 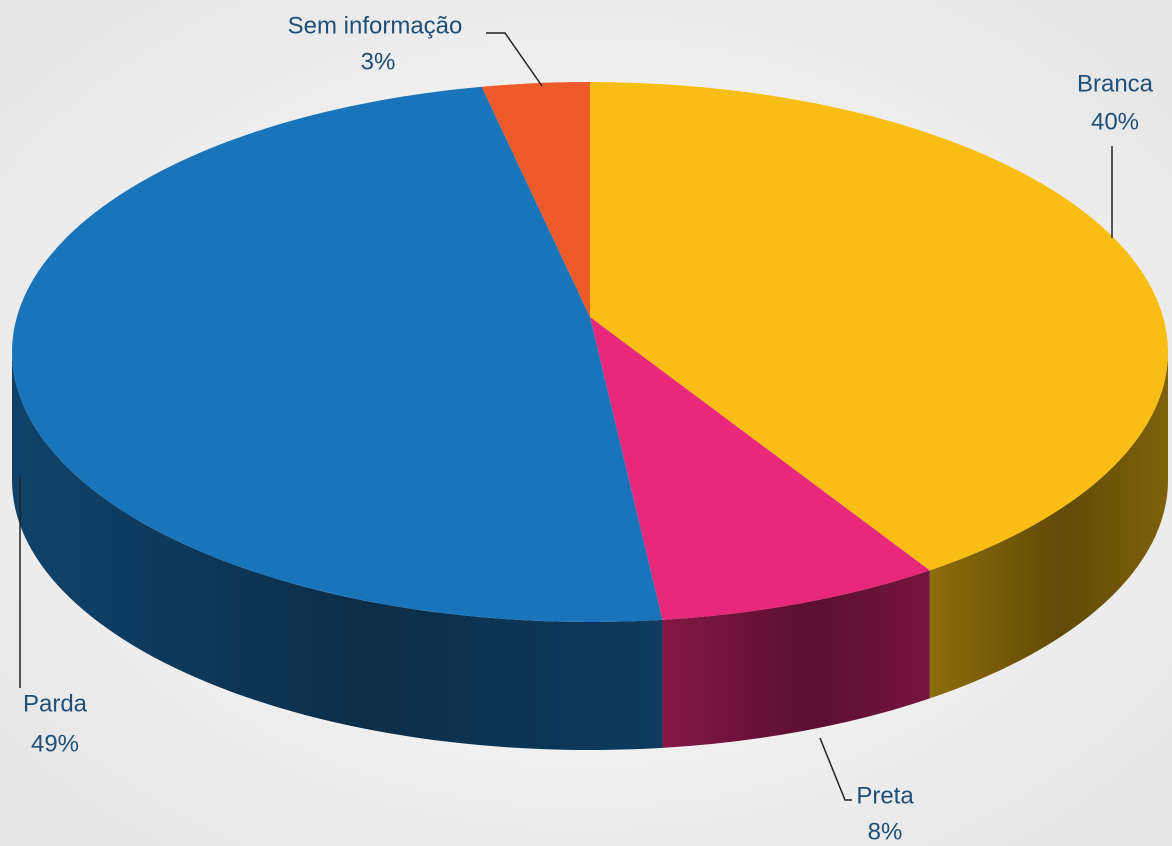 What do you see at coordinates (1115, 83) in the screenshot?
I see `slice-label: Branca` at bounding box center [1115, 83].